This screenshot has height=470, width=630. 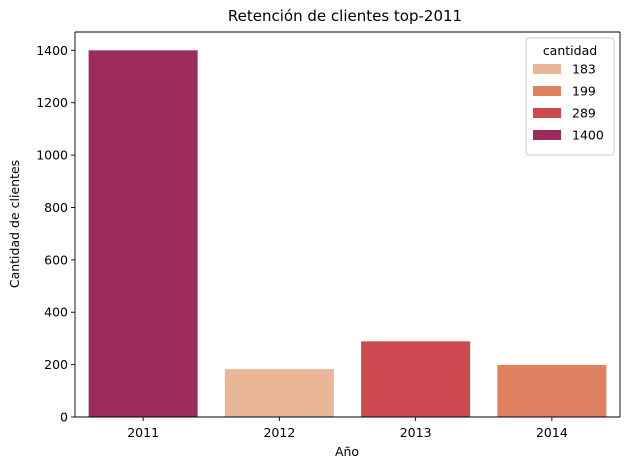 I want to click on bar-2013, so click(x=416, y=379).